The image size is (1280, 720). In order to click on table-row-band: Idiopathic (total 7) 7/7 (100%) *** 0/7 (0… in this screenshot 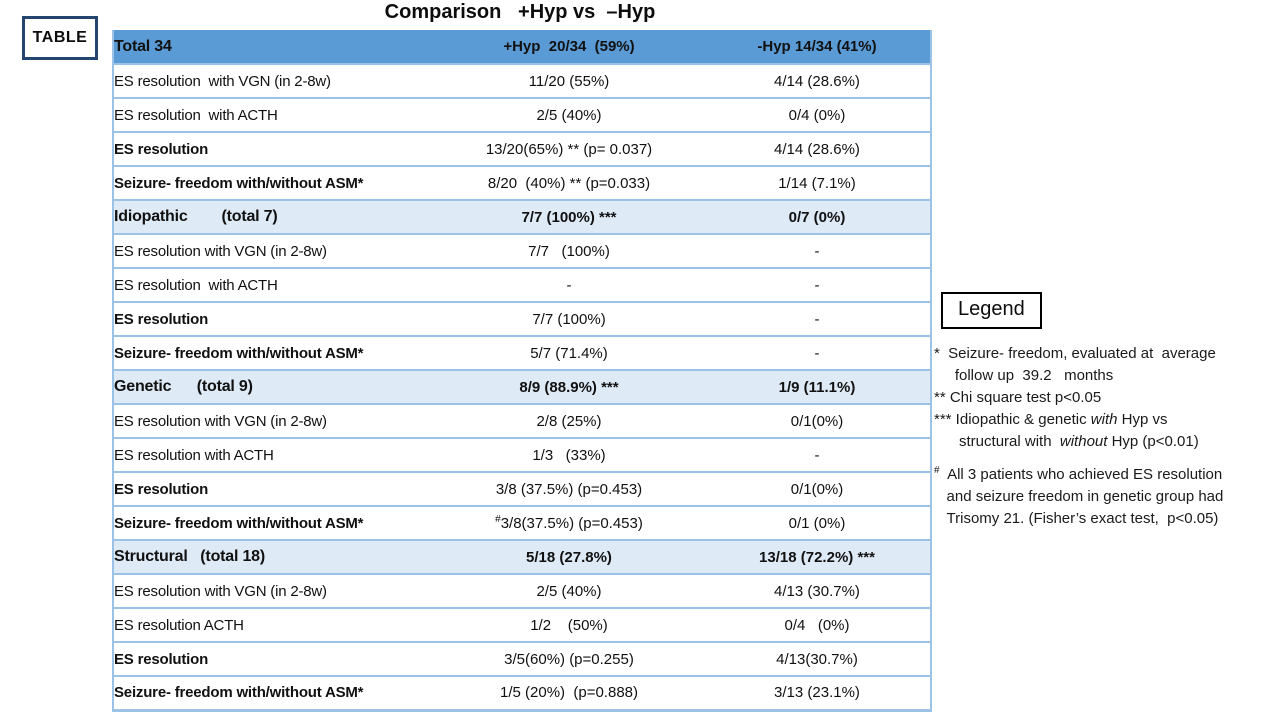, I will do `click(522, 217)`.